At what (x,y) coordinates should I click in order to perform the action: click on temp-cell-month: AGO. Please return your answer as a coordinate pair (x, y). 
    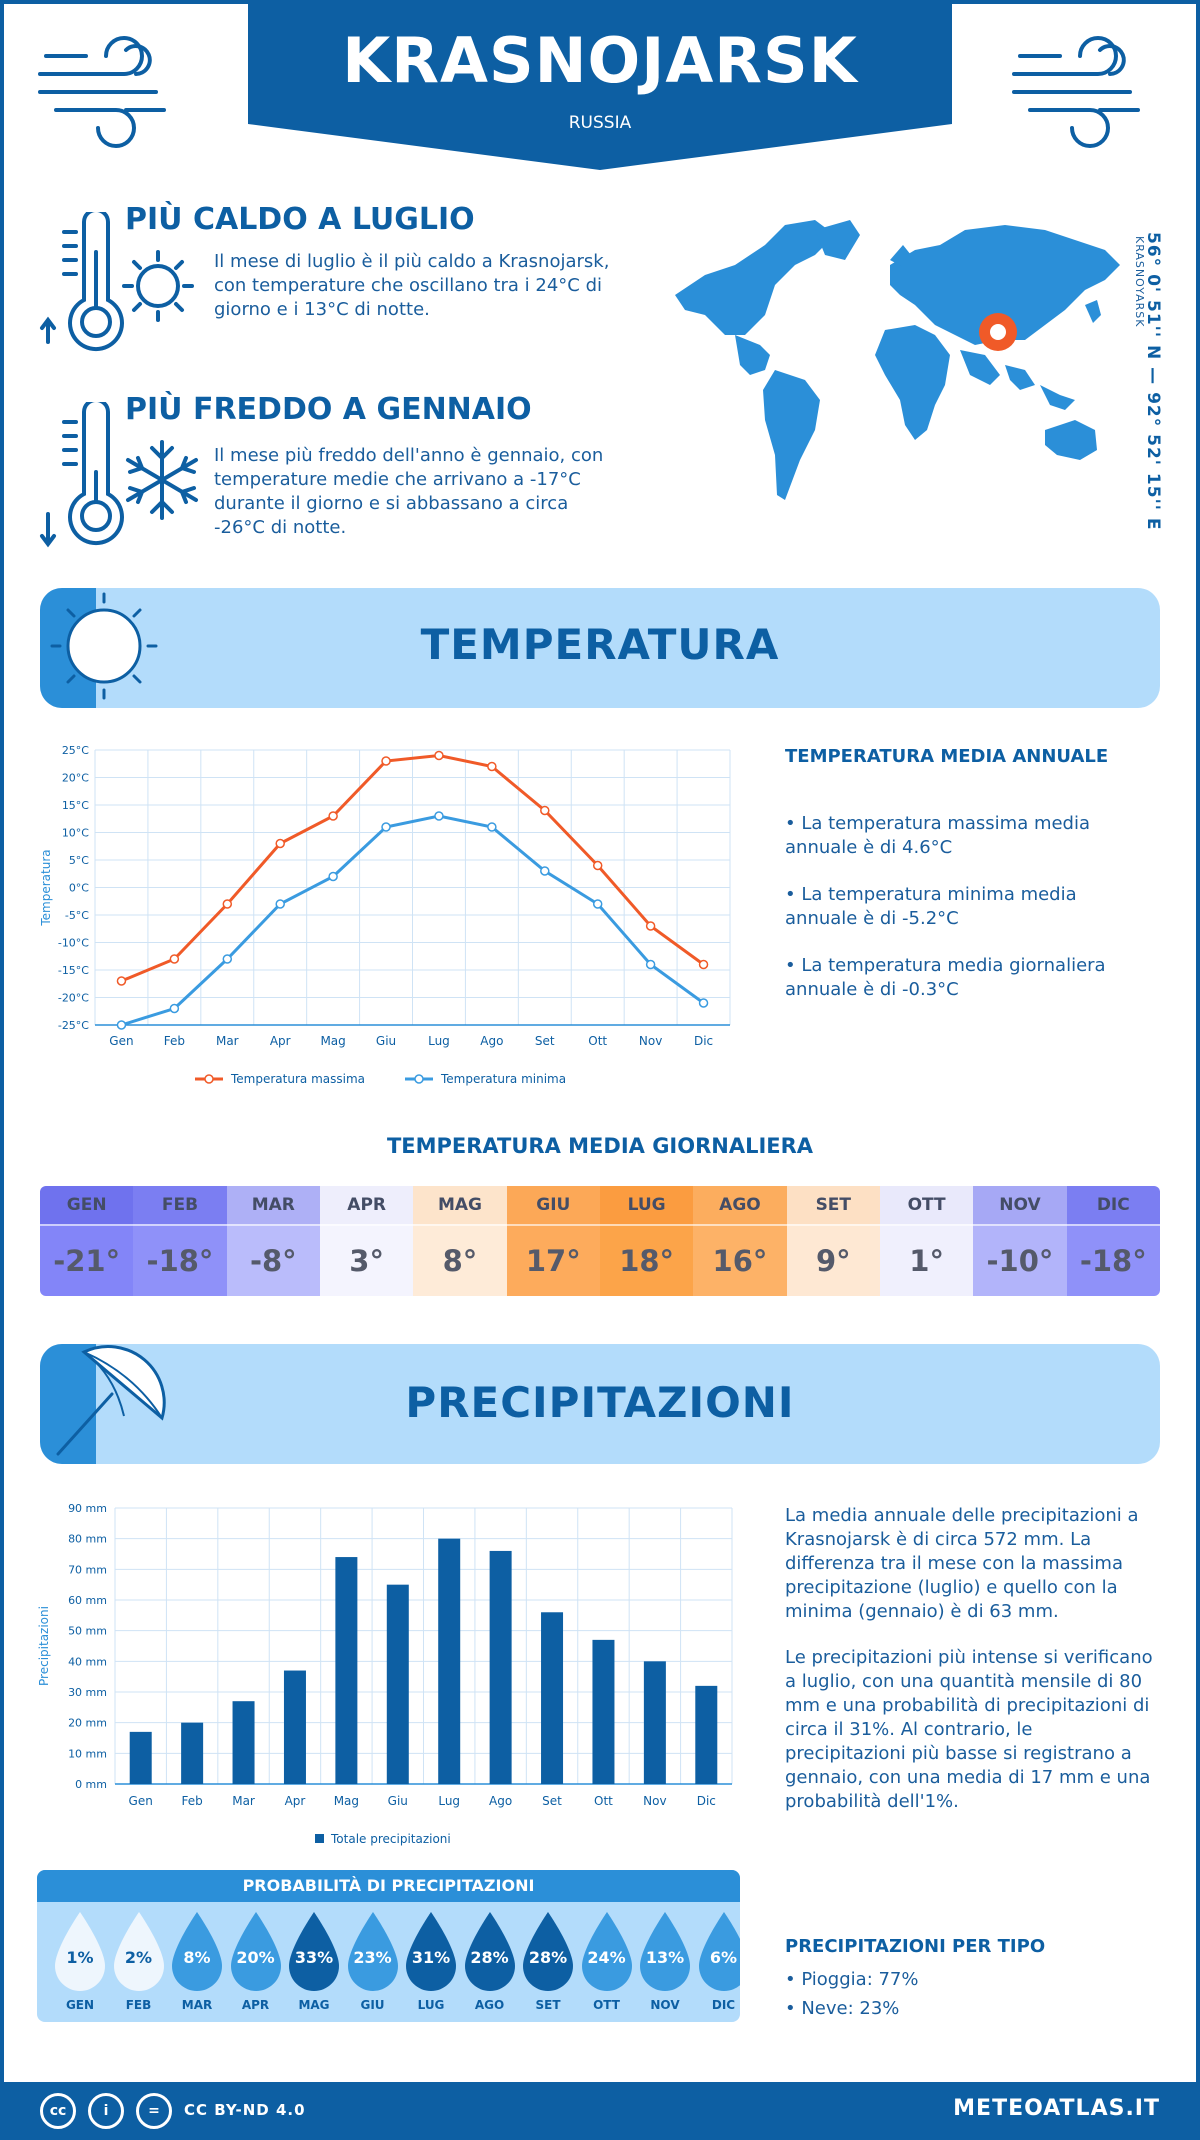
    Looking at the image, I should click on (740, 1205).